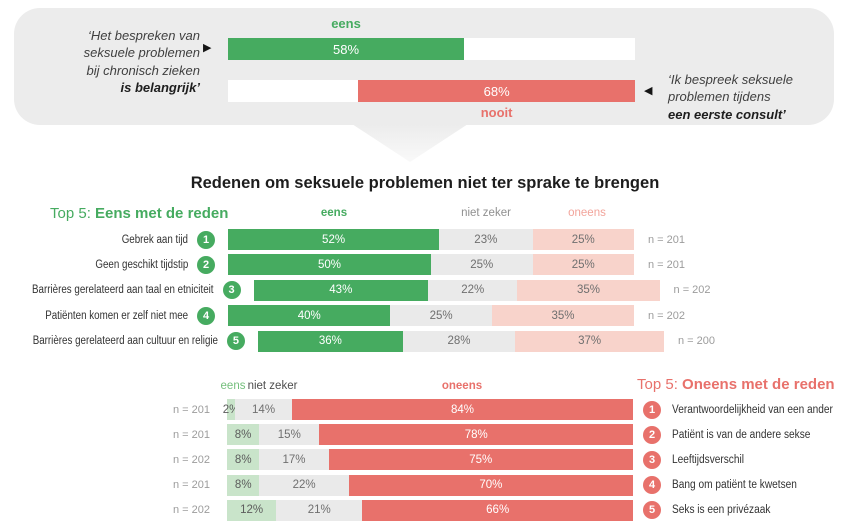  Describe the element at coordinates (431, 316) in the screenshot. I see `stacked-bar: 40% 25% 35%` at that location.